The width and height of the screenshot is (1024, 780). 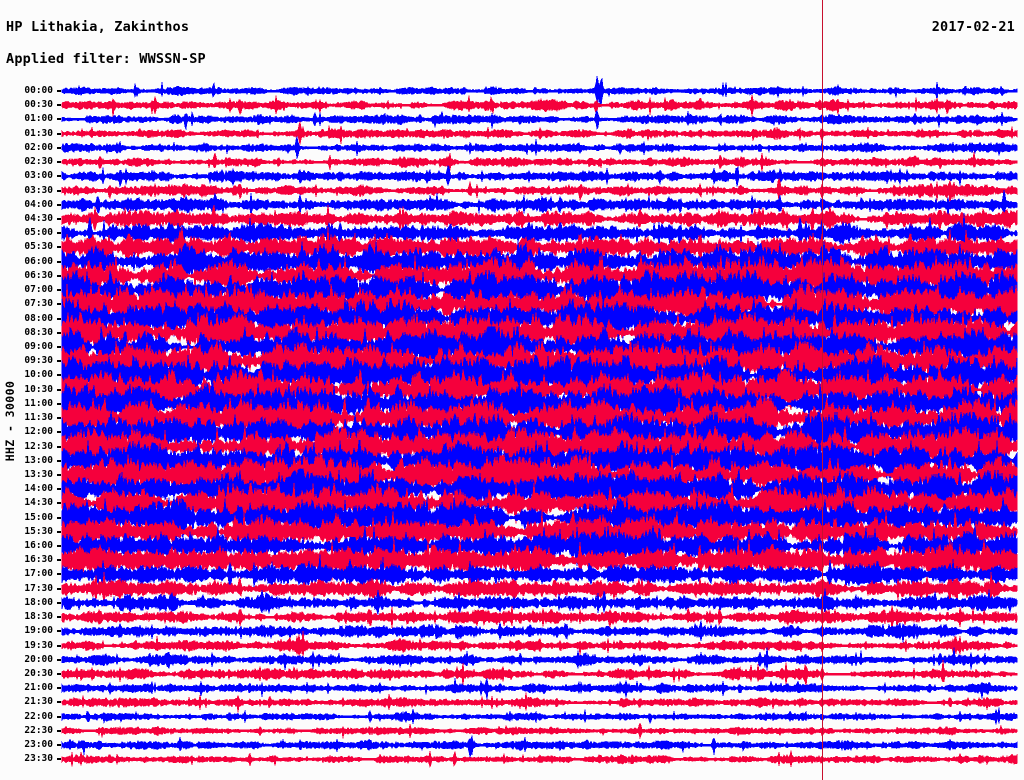 I want to click on time-label: 09:30, so click(x=38, y=361).